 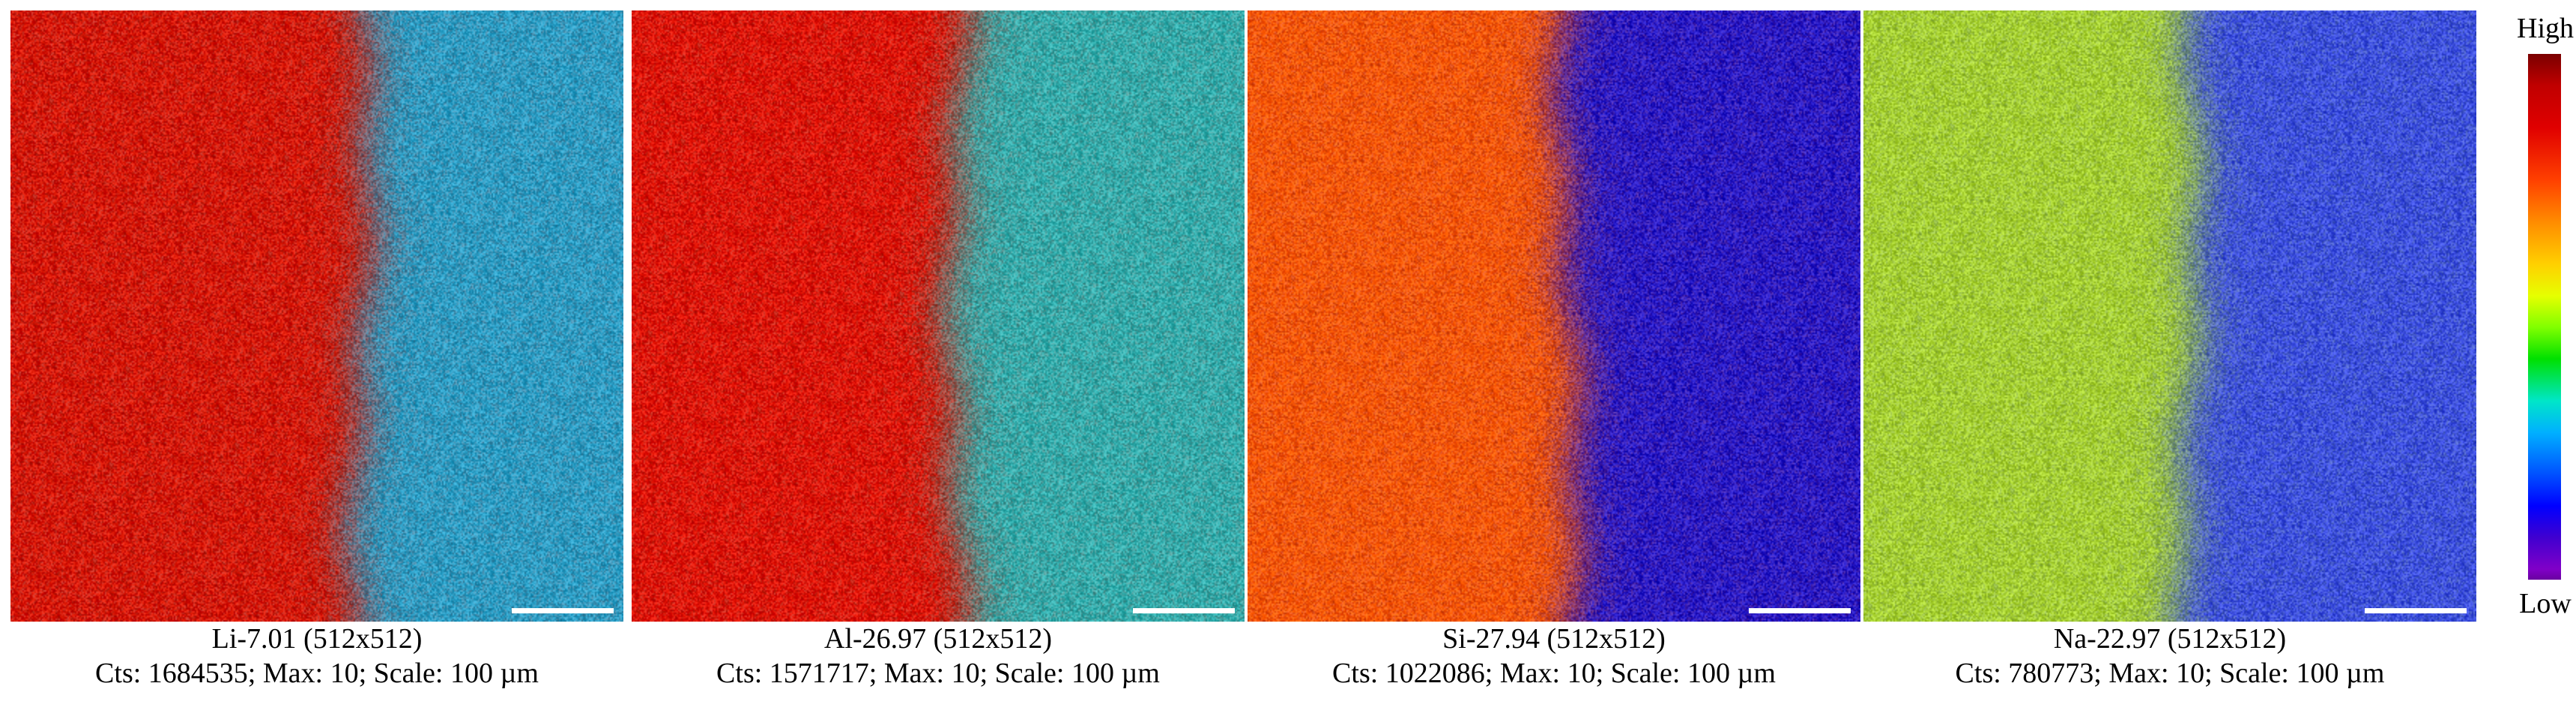 I want to click on caption-title: Si-27.94 (512x512), so click(x=1554, y=639).